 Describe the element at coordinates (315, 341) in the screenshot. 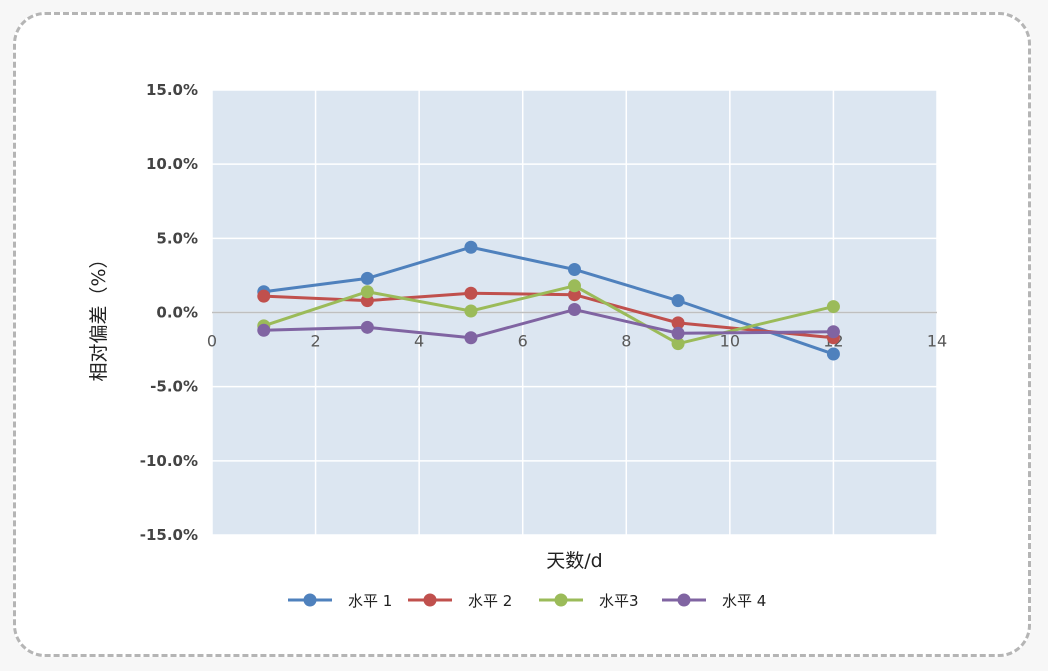

I see `x-tick-label: 2` at that location.